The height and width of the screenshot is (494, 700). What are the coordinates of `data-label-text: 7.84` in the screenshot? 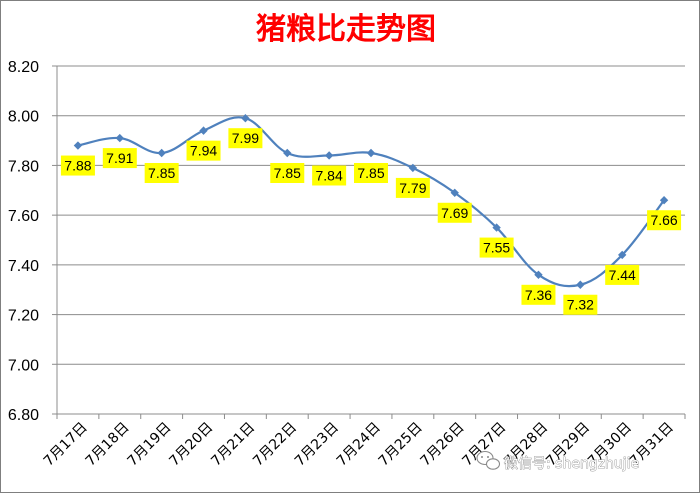 It's located at (329, 175).